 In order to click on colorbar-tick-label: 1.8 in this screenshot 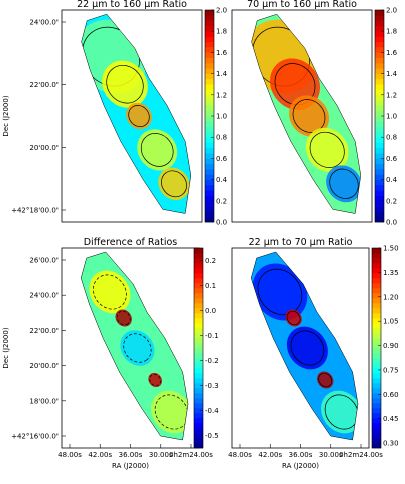, I will do `click(221, 32)`.